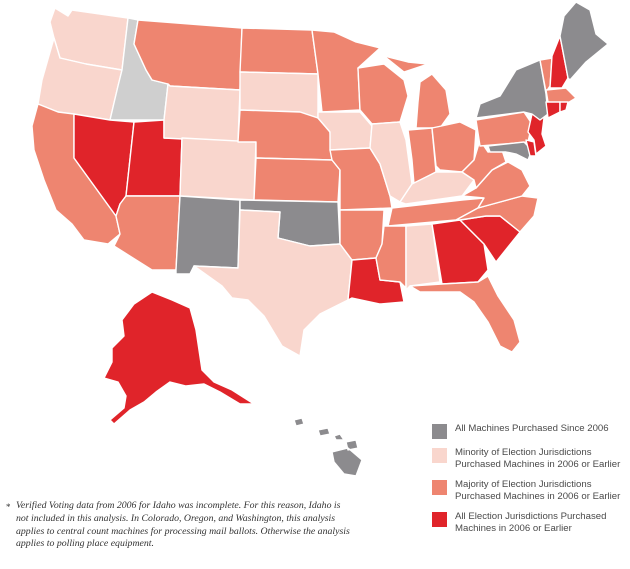  I want to click on state-AK, so click(179, 358).